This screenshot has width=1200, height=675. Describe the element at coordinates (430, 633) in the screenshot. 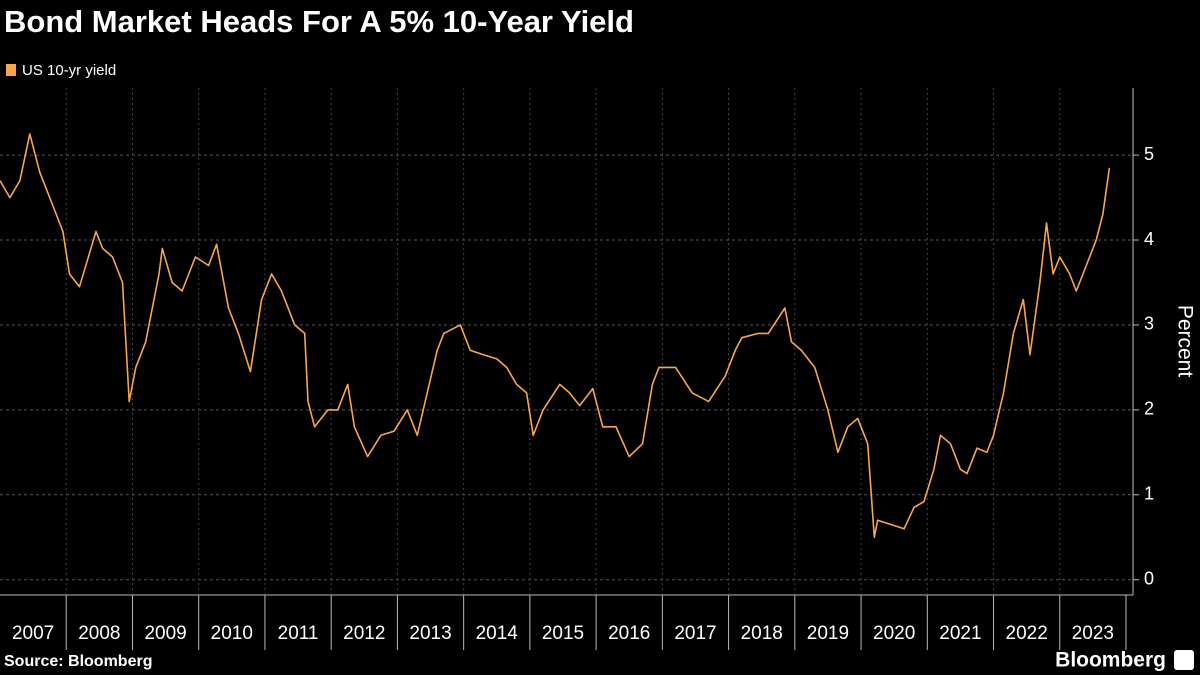

I see `x-tick-label: 2013` at that location.